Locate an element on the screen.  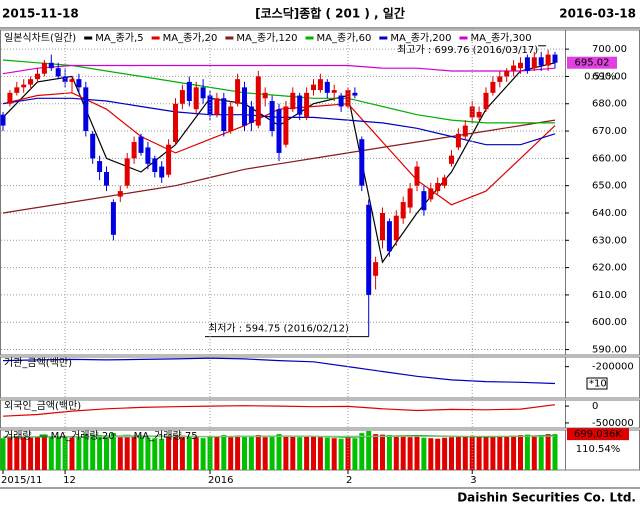
legend-label: MA_거래량,20 is located at coordinates (83, 436).